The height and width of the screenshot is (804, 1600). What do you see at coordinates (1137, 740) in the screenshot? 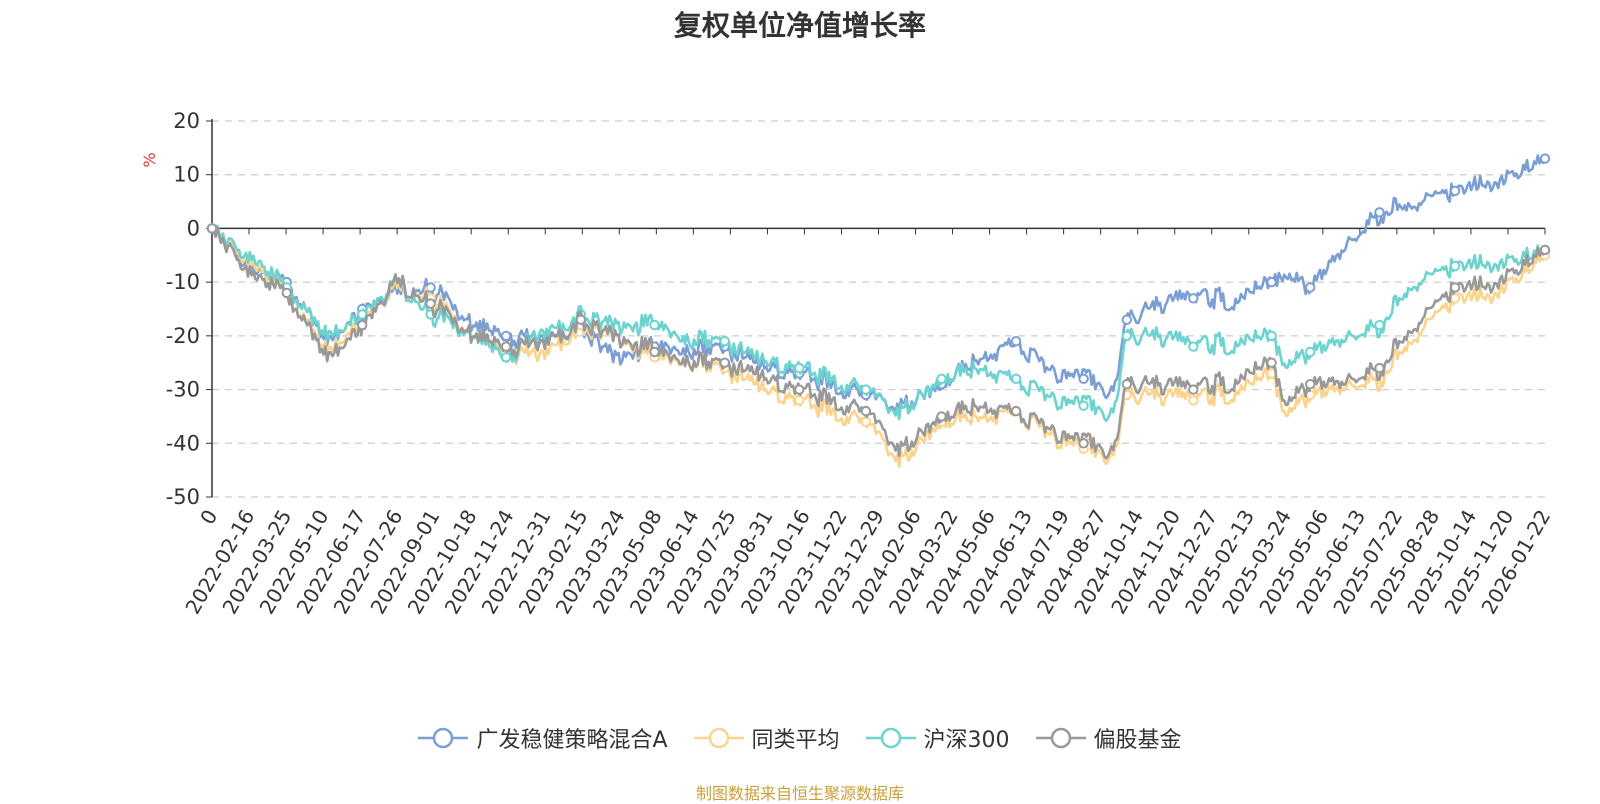
I see `legend-label: 偏股基金` at bounding box center [1137, 740].